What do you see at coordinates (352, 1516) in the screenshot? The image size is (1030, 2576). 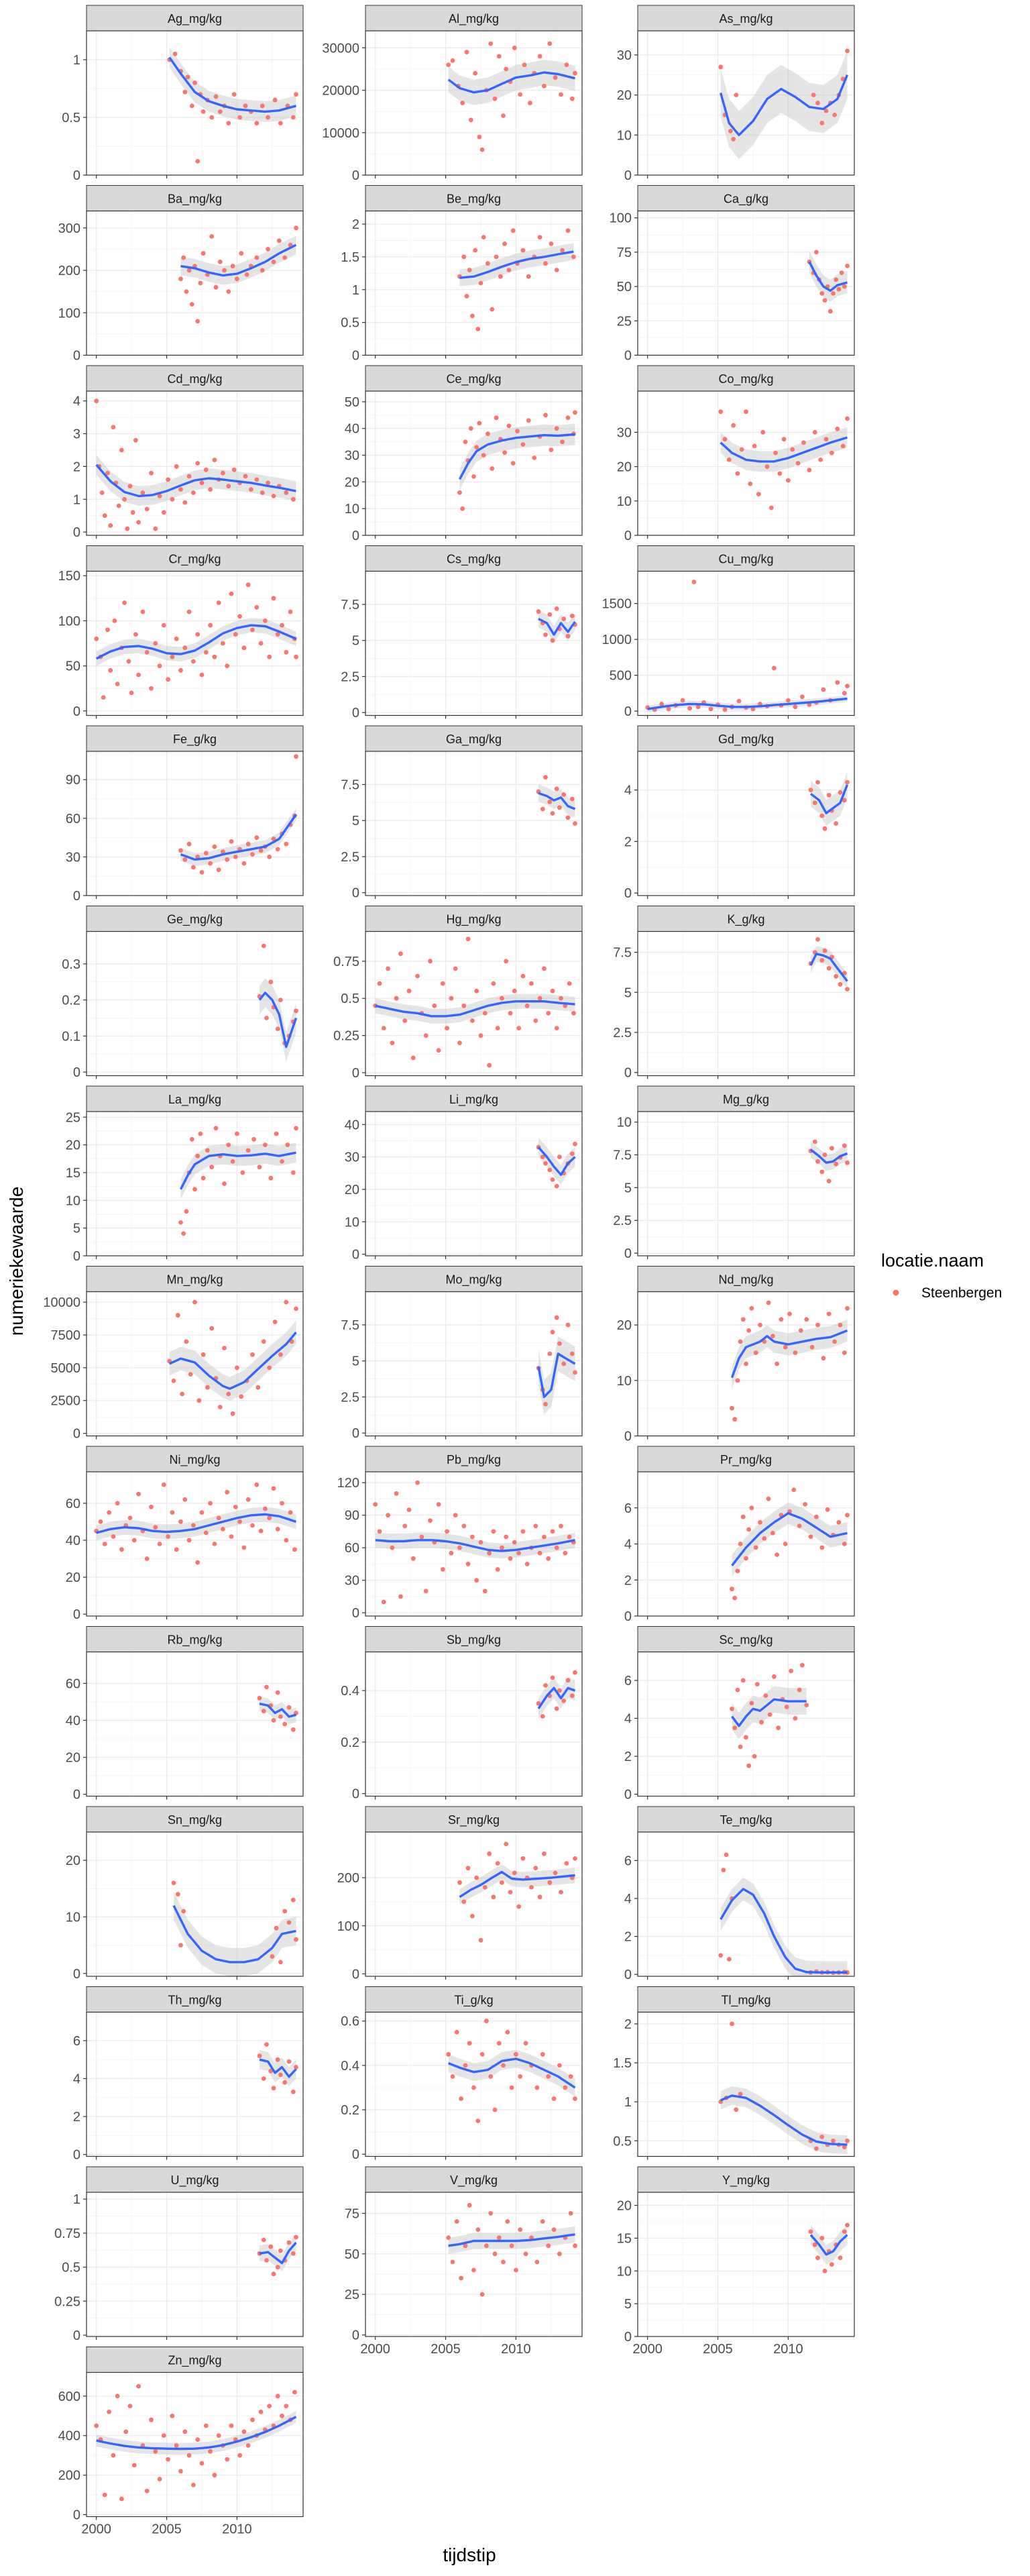 I see `y-tick-label: 90` at bounding box center [352, 1516].